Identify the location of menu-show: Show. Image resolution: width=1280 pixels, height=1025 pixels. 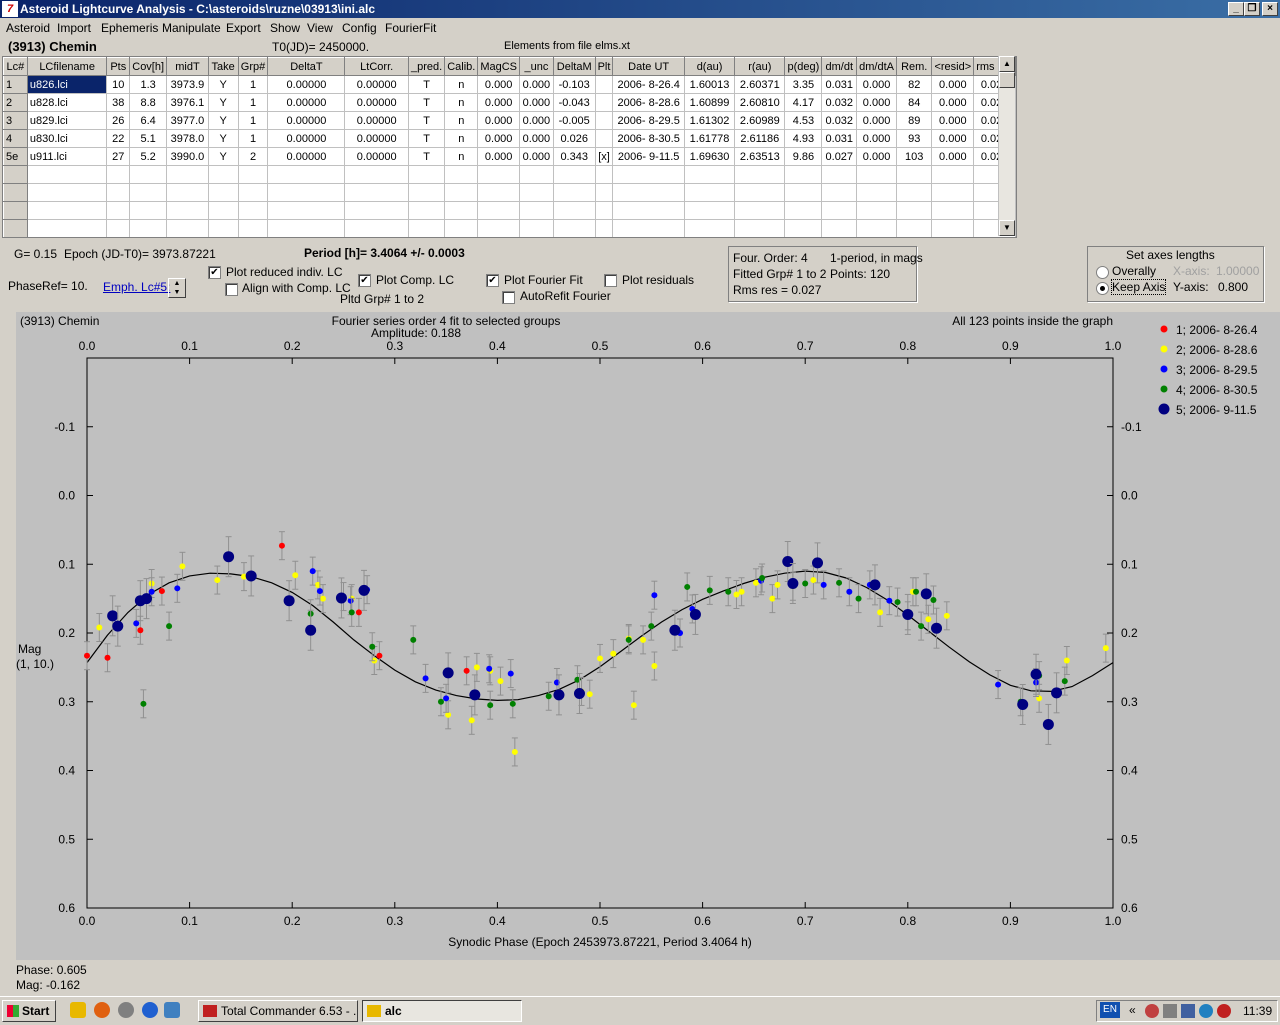
(285, 28).